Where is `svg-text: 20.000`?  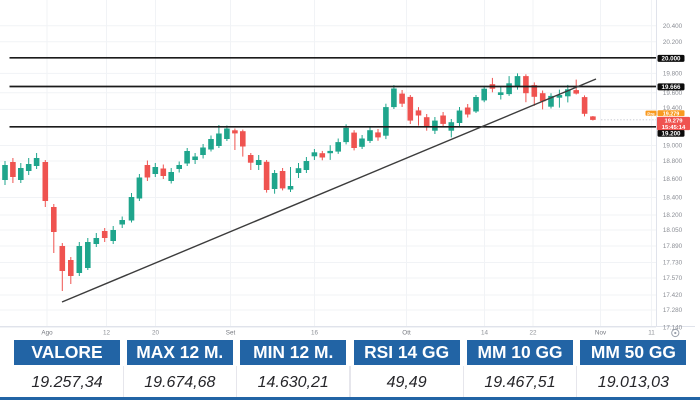 svg-text: 20.000 is located at coordinates (671, 59).